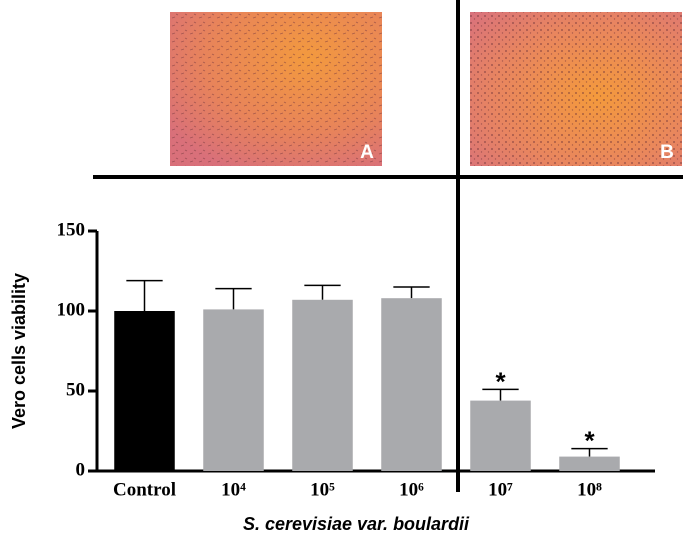 The width and height of the screenshot is (688, 542). Describe the element at coordinates (367, 152) in the screenshot. I see `panel-label: A` at that location.